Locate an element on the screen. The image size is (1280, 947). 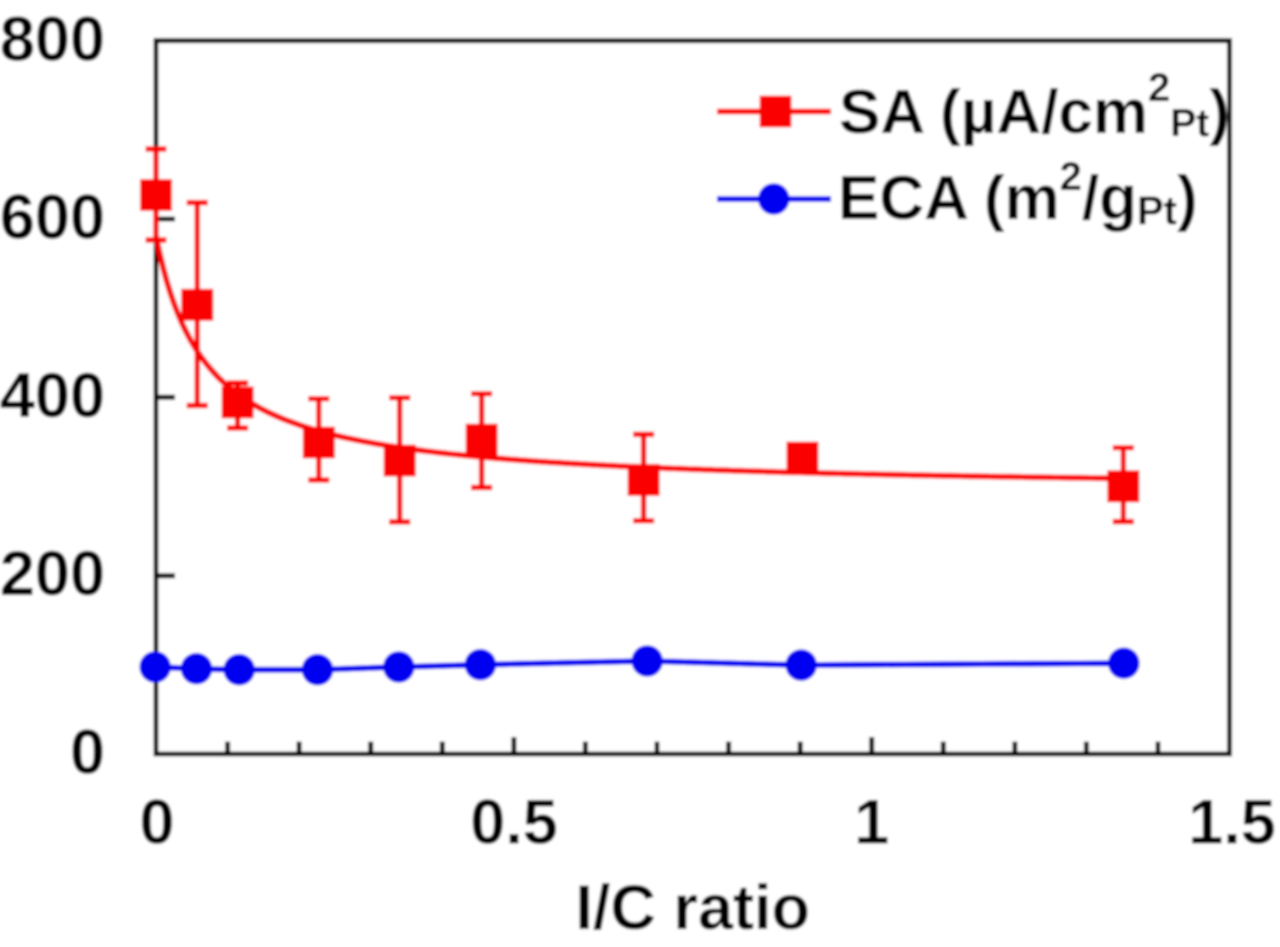
svg-text: 200 is located at coordinates (52, 574).